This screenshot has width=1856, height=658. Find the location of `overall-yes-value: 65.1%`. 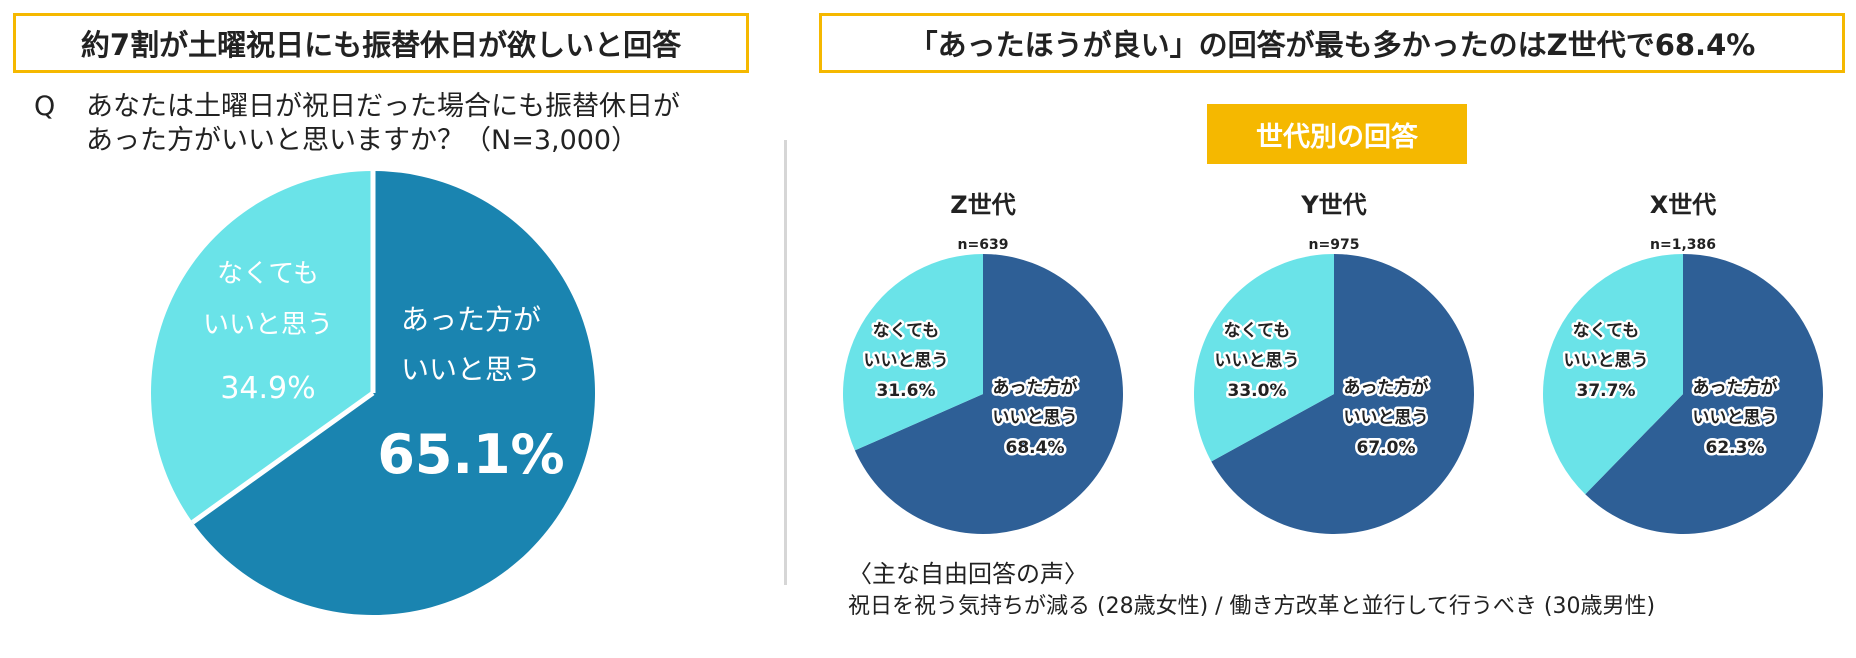

overall-yes-value: 65.1% is located at coordinates (470, 454).